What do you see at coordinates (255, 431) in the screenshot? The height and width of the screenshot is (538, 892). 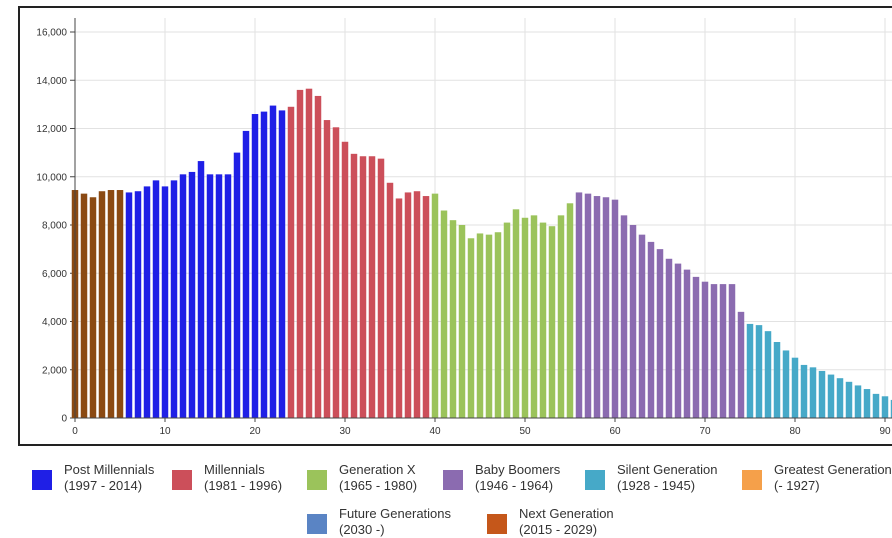 I see `x-tick-label: 20` at bounding box center [255, 431].